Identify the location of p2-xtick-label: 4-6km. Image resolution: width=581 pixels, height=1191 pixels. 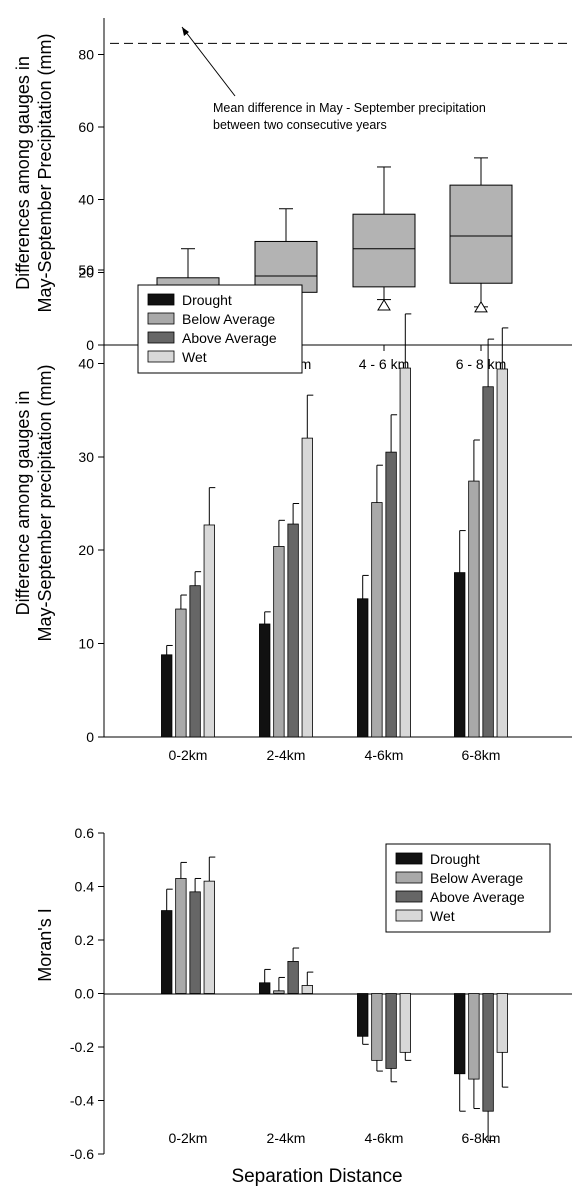
(384, 755).